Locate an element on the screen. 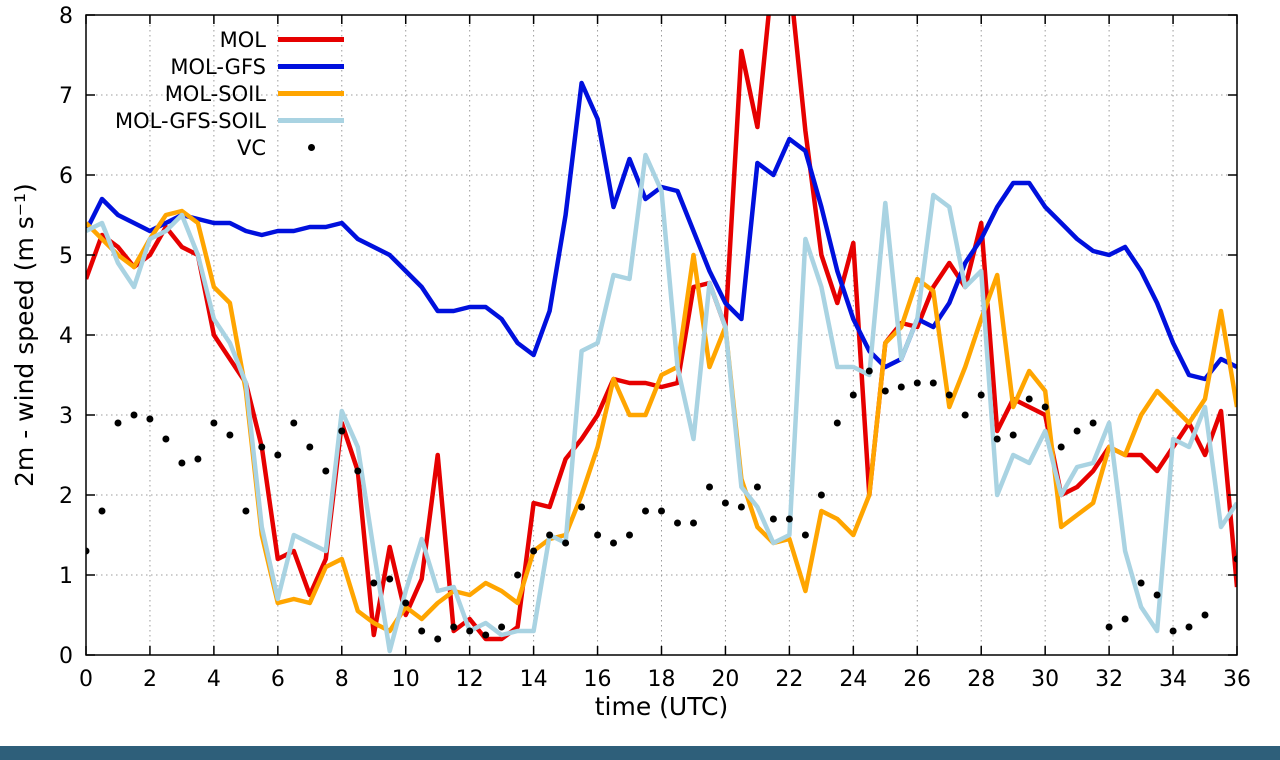  legend-label: VC is located at coordinates (251, 147).